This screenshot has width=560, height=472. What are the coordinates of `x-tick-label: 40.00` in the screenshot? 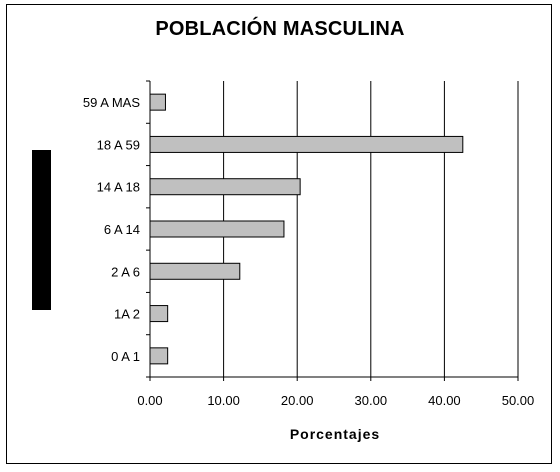 It's located at (444, 400).